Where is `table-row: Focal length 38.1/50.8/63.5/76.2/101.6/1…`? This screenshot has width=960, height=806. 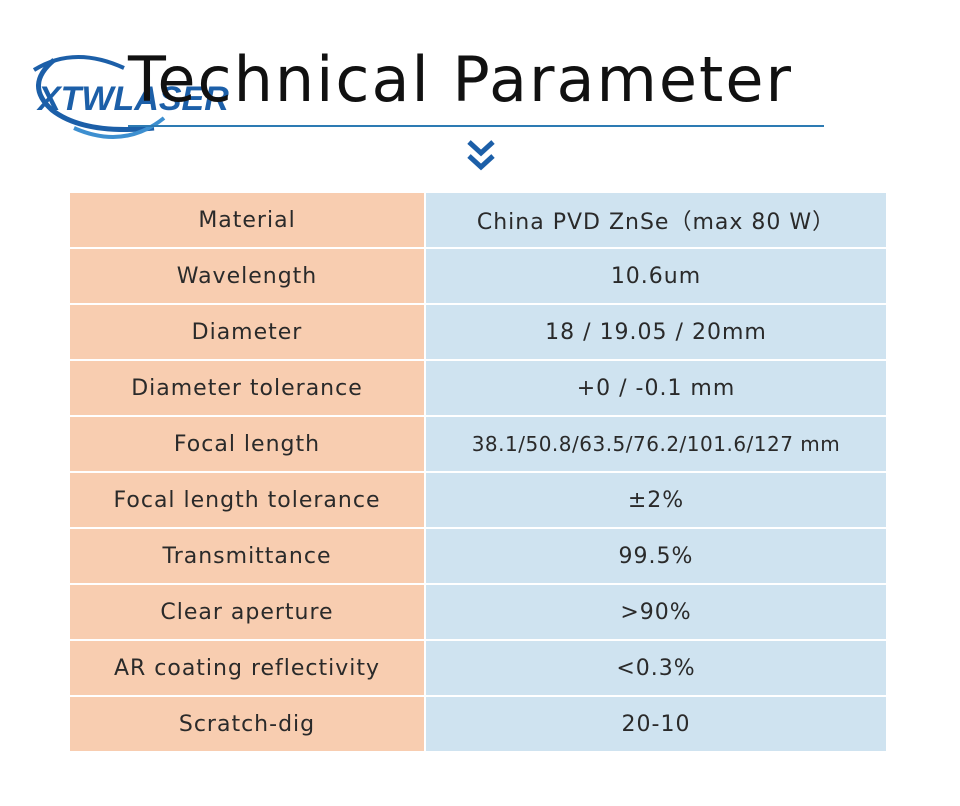 table-row: Focal length 38.1/50.8/63.5/76.2/101.6/1… is located at coordinates (478, 444).